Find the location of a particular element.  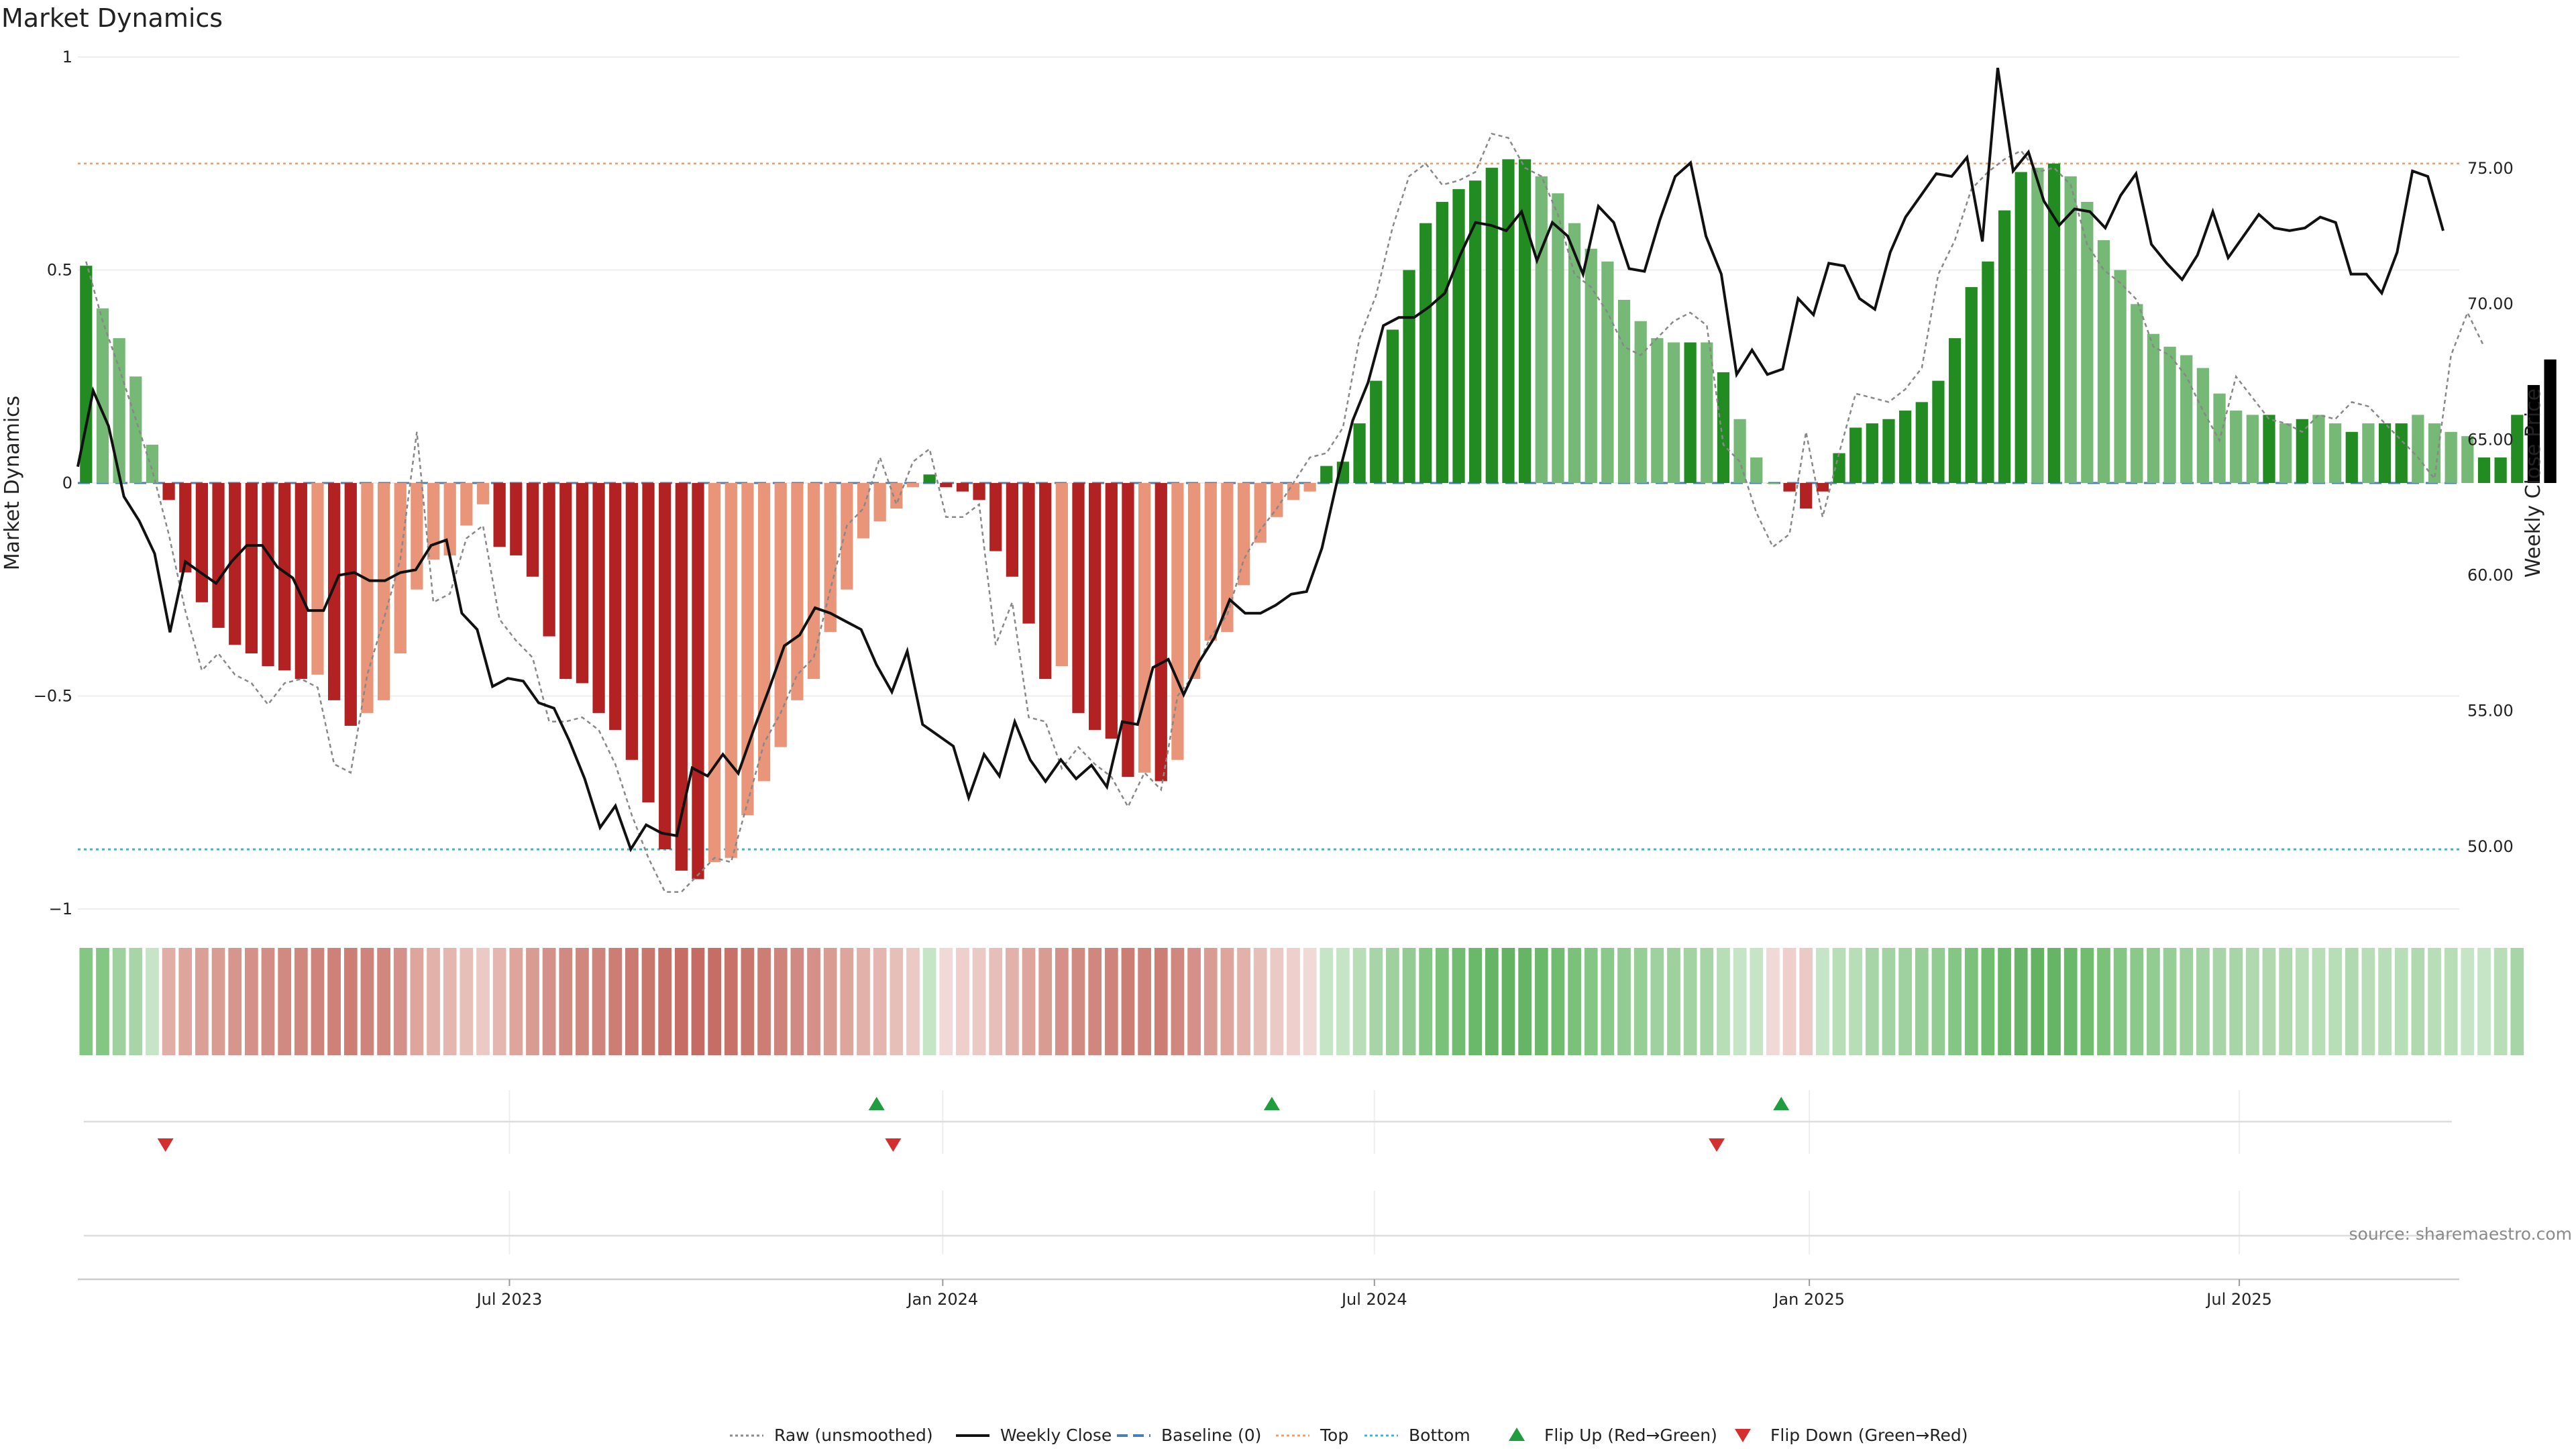

legend-label: Weekly Close is located at coordinates (1056, 1435).